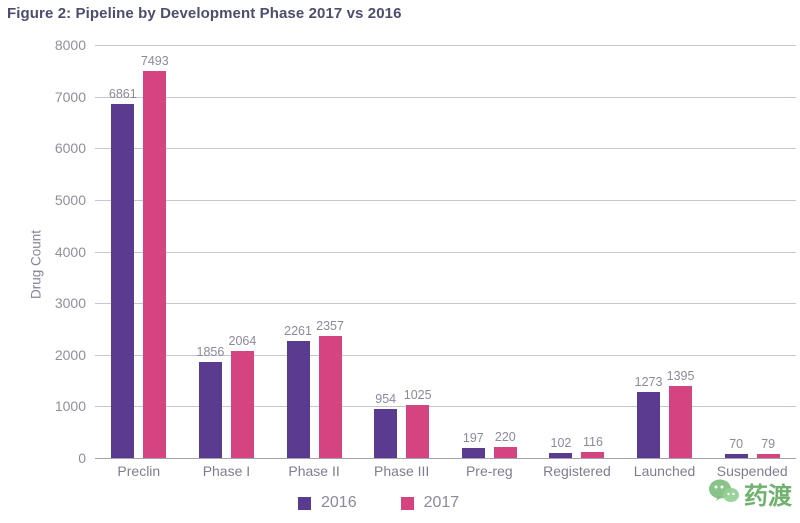 The height and width of the screenshot is (523, 800). Describe the element at coordinates (242, 404) in the screenshot. I see `bar-2017-phase-i` at that location.